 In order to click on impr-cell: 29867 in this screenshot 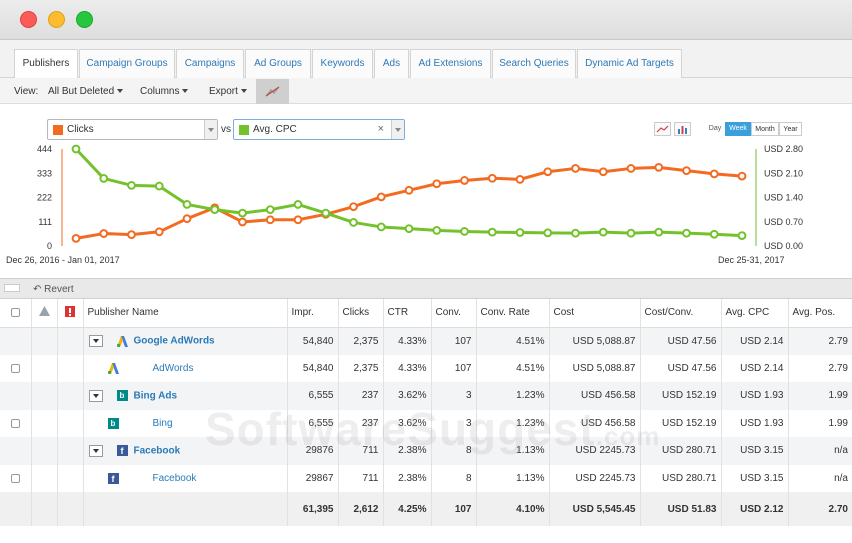, I will do `click(313, 478)`.